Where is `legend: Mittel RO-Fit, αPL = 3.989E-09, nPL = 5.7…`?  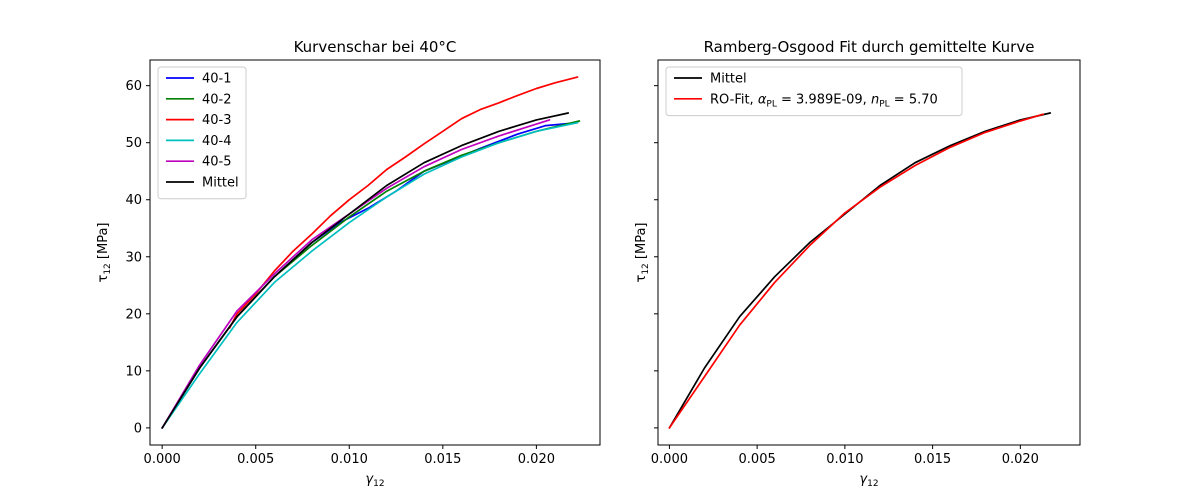 legend: Mittel RO-Fit, αPL = 3.989E-09, nPL = 5.7… is located at coordinates (814, 91).